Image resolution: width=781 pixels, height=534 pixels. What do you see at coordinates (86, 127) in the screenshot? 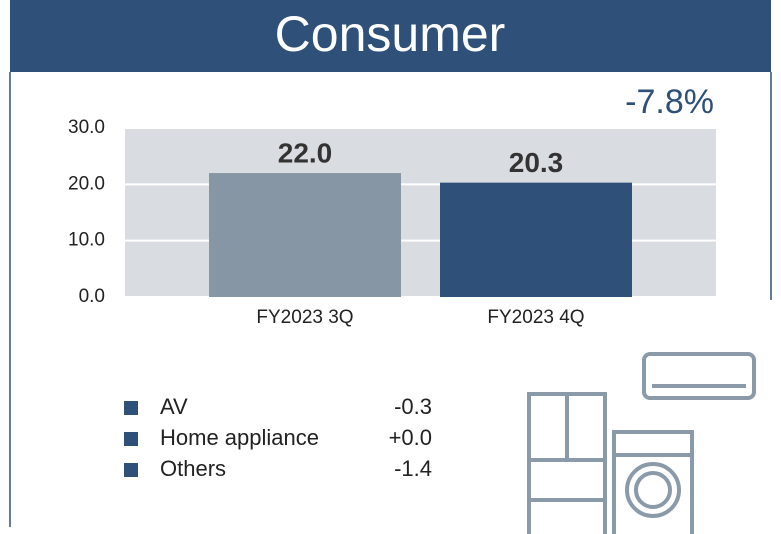
I see `y-tick-label: 30.0` at bounding box center [86, 127].